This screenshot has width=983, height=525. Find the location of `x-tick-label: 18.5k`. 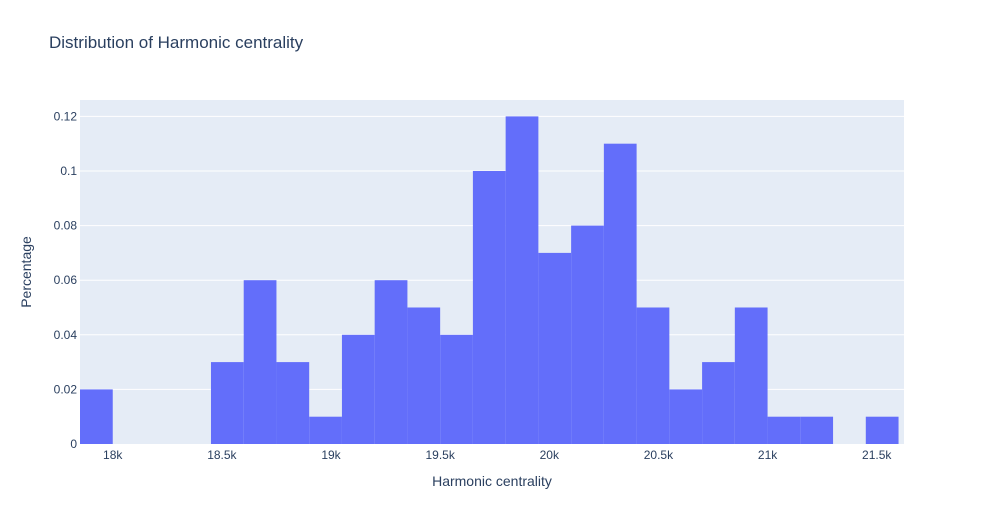

x-tick-label: 18.5k is located at coordinates (222, 455).